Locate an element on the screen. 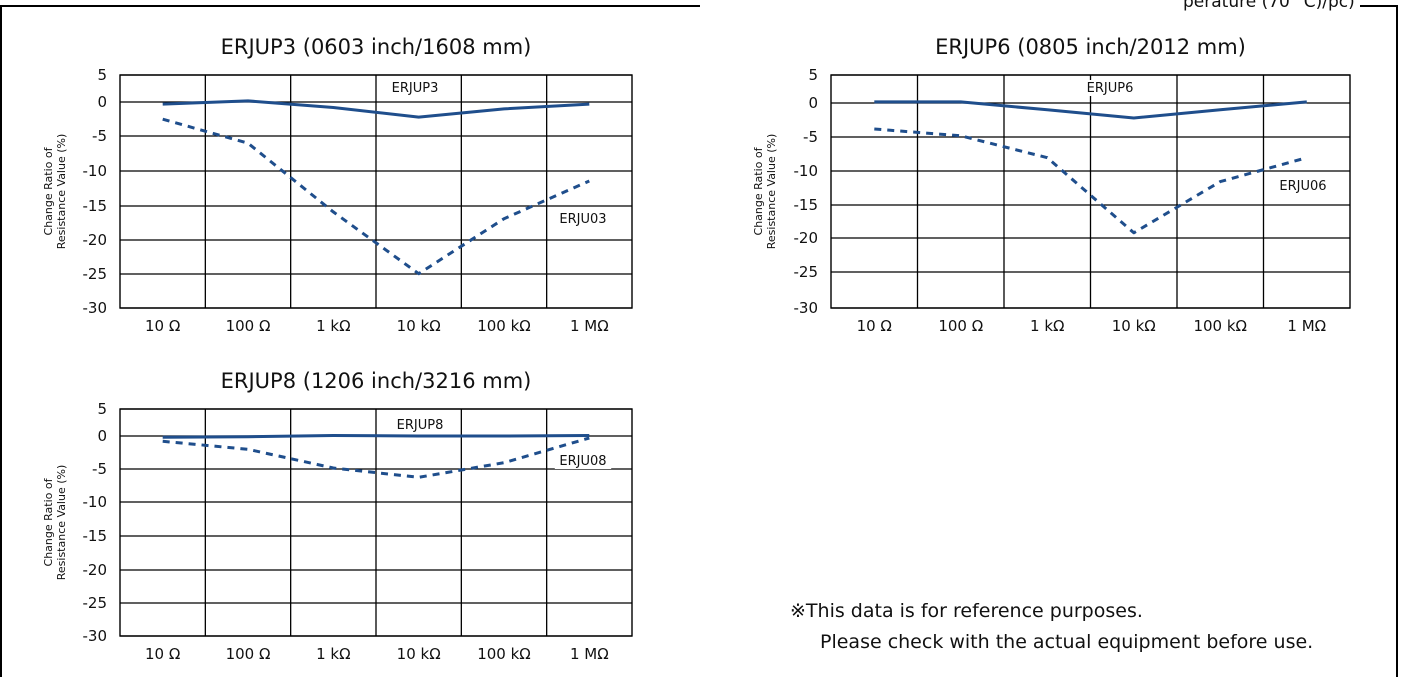  series-label-erju08: ERJU08 is located at coordinates (582, 461).